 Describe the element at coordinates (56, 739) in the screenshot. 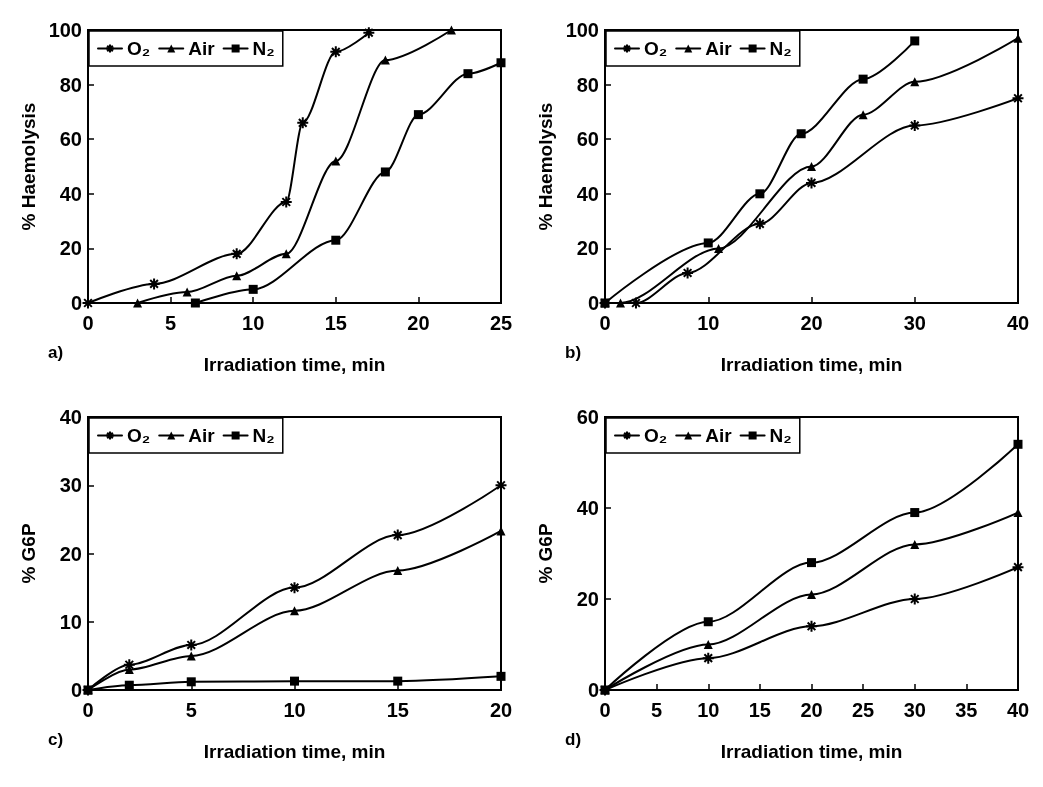

I see `text: c)` at that location.